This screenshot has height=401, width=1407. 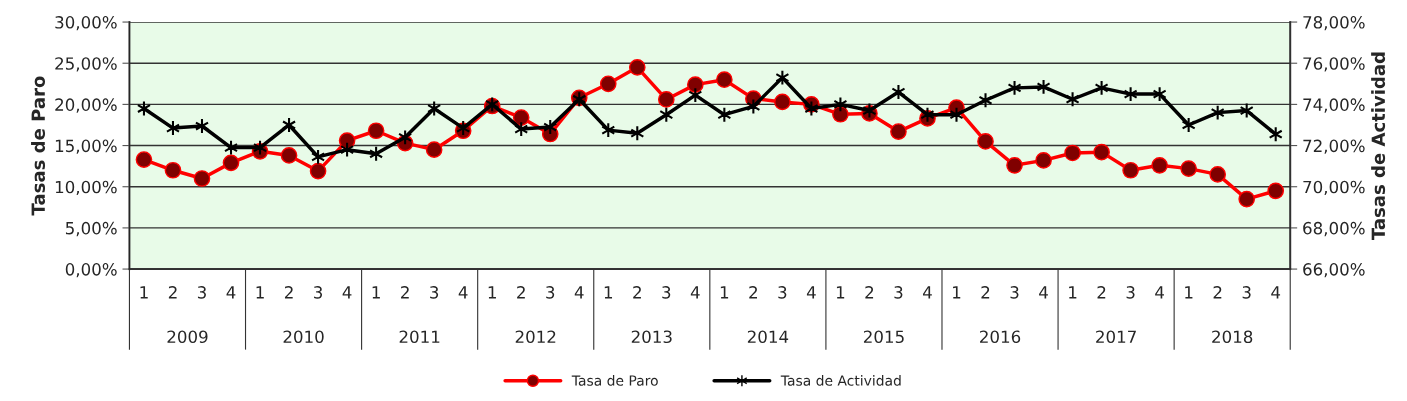 I want to click on text: 2016, so click(x=1000, y=337).